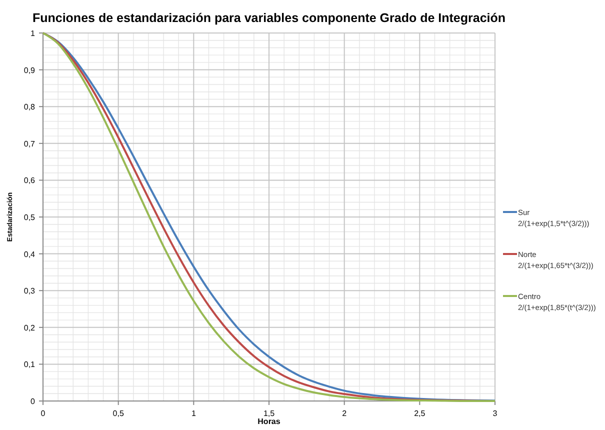  Describe the element at coordinates (30, 70) in the screenshot. I see `y-tick-label: 0,9` at that location.